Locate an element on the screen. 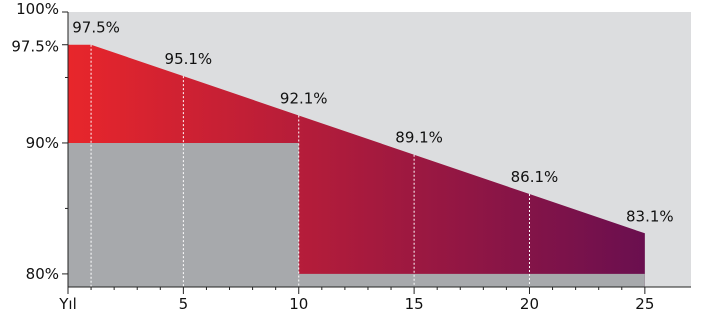  x-label-10: 10 is located at coordinates (298, 304).